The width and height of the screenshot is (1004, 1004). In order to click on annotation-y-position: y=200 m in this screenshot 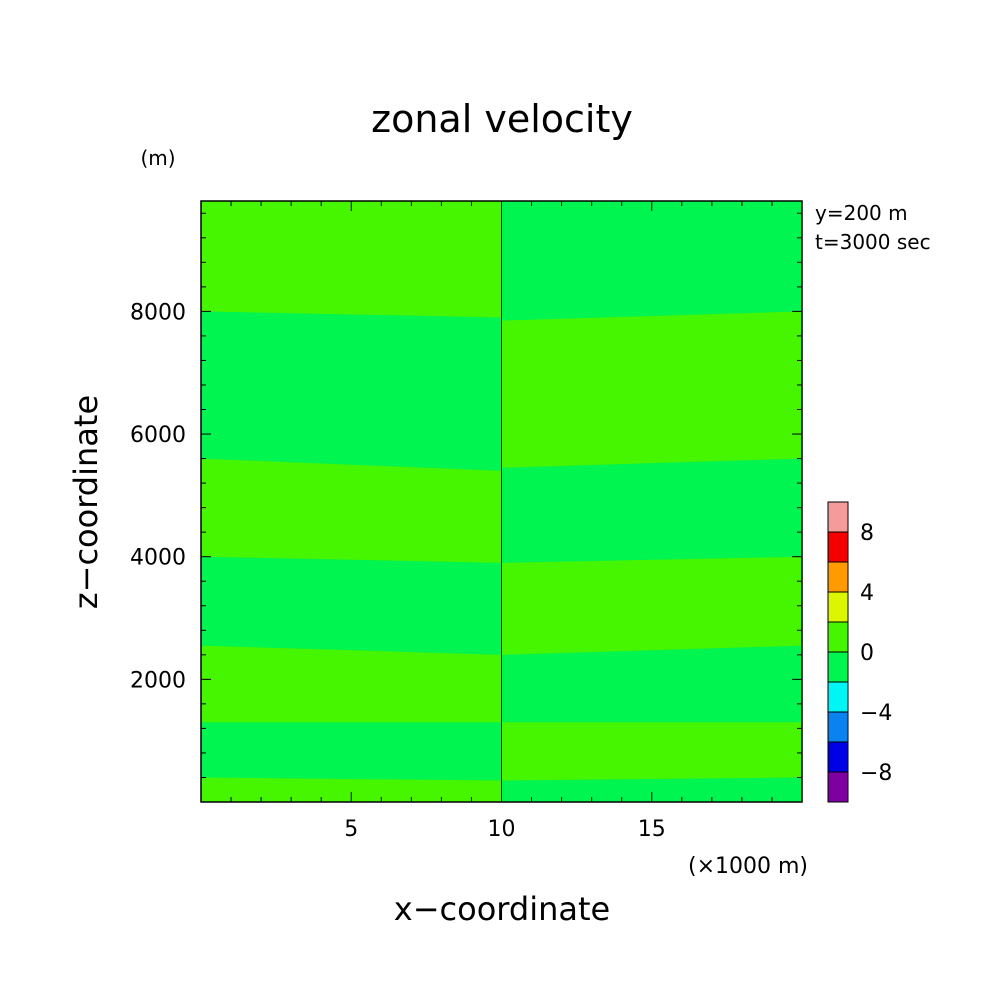, I will do `click(861, 213)`.